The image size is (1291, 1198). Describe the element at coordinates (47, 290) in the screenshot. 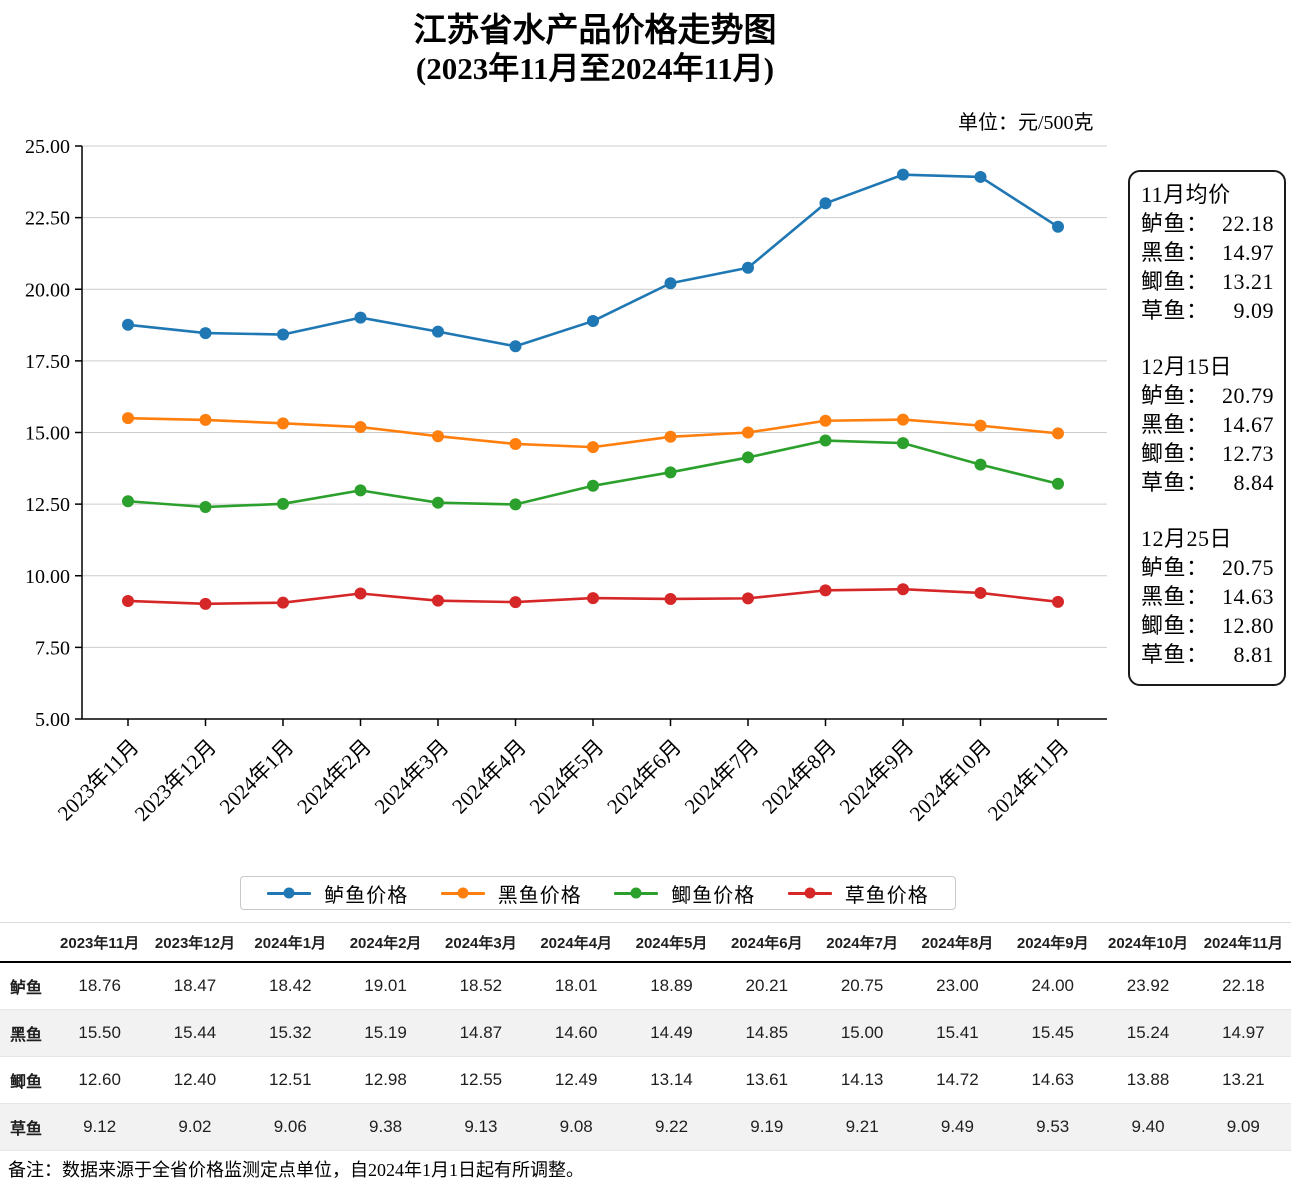

I see `y-tick-label: 20.00` at that location.